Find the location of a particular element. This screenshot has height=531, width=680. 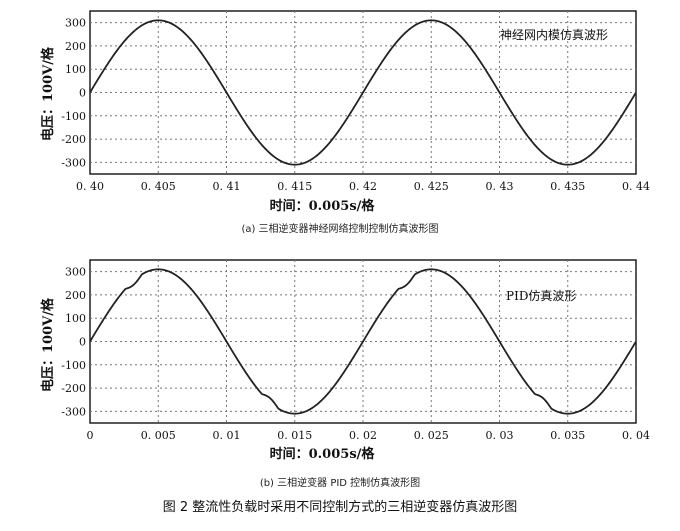

x-tick-label: 0. 025 is located at coordinates (431, 435).